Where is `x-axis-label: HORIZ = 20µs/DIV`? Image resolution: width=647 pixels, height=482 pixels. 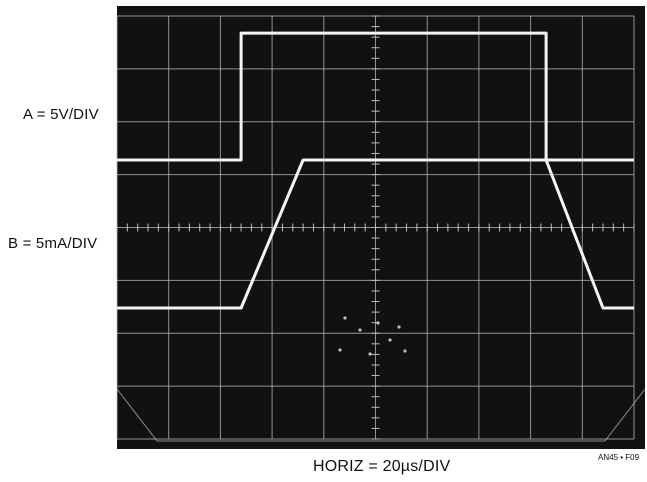
x-axis-label: HORIZ = 20µs/DIV is located at coordinates (382, 466).